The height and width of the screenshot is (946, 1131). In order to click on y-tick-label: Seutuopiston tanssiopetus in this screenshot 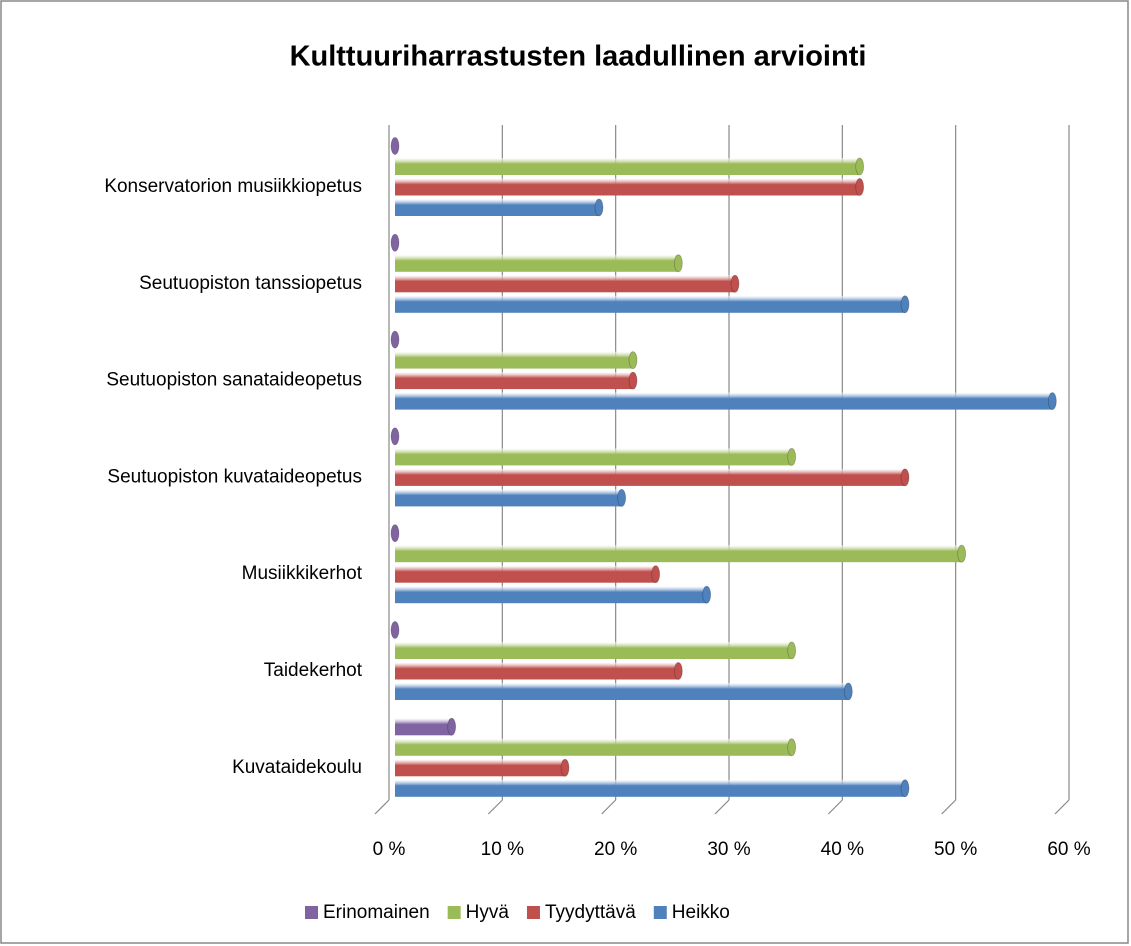, I will do `click(250, 283)`.